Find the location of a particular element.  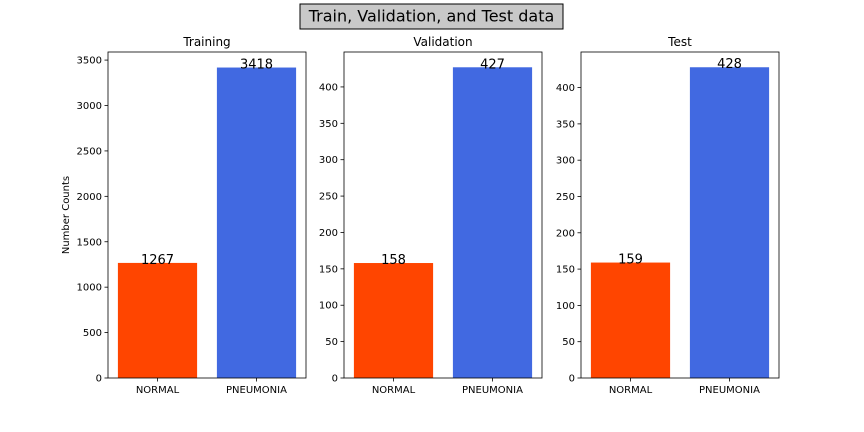

data-label-normal: 1267 is located at coordinates (157, 260).